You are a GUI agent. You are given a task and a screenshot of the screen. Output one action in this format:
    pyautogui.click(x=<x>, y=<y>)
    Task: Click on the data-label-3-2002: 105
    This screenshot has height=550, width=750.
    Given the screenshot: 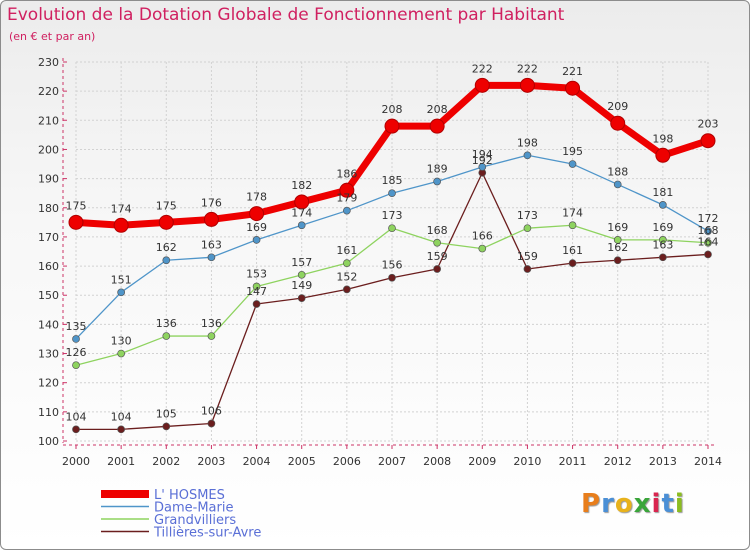 What is the action you would take?
    pyautogui.click(x=166, y=413)
    